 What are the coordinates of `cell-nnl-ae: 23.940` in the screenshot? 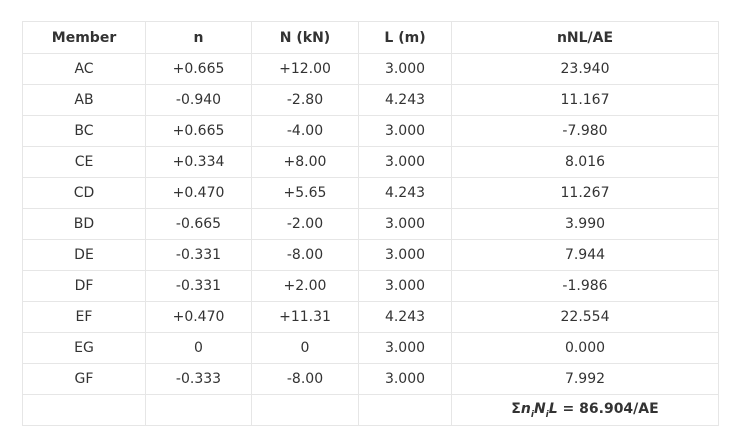 It's located at (585, 69).